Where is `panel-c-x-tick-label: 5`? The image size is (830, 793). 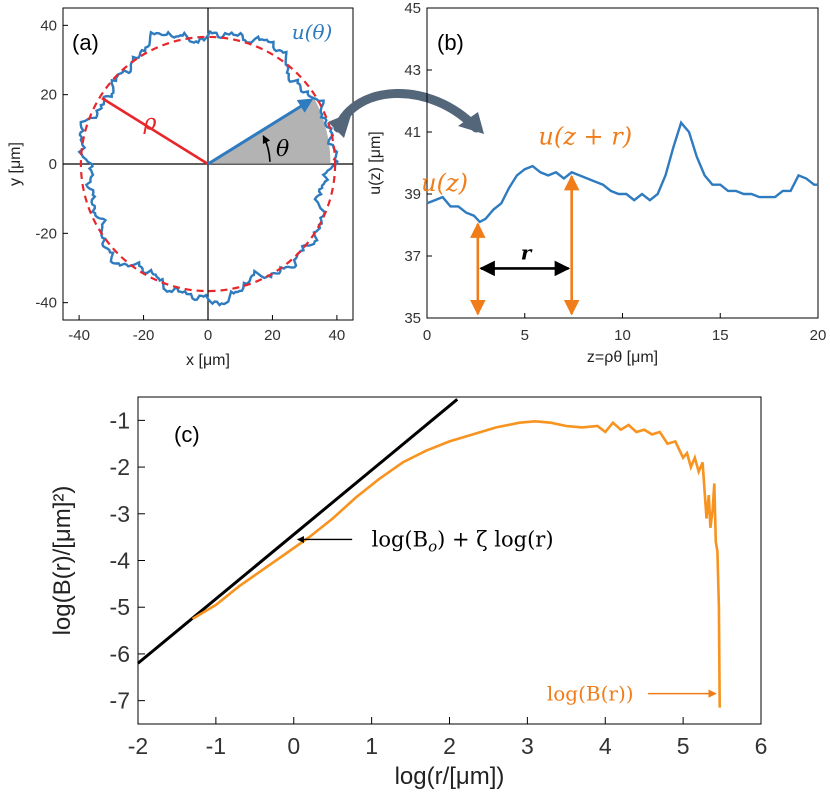 panel-c-x-tick-label: 5 is located at coordinates (683, 746).